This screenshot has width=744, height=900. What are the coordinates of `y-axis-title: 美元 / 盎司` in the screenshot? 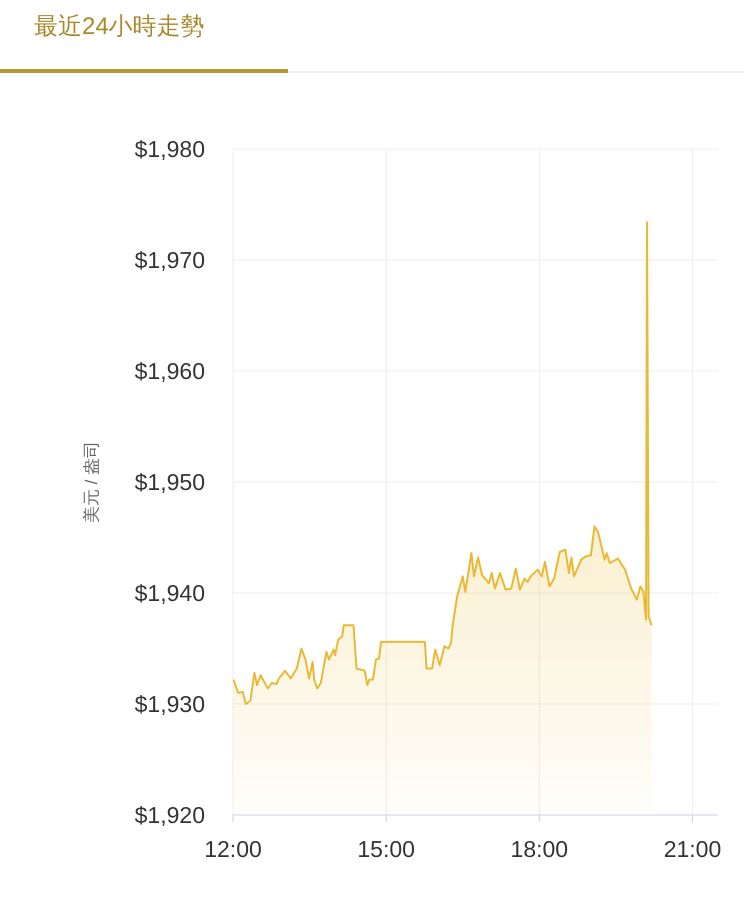 It's located at (91, 482).